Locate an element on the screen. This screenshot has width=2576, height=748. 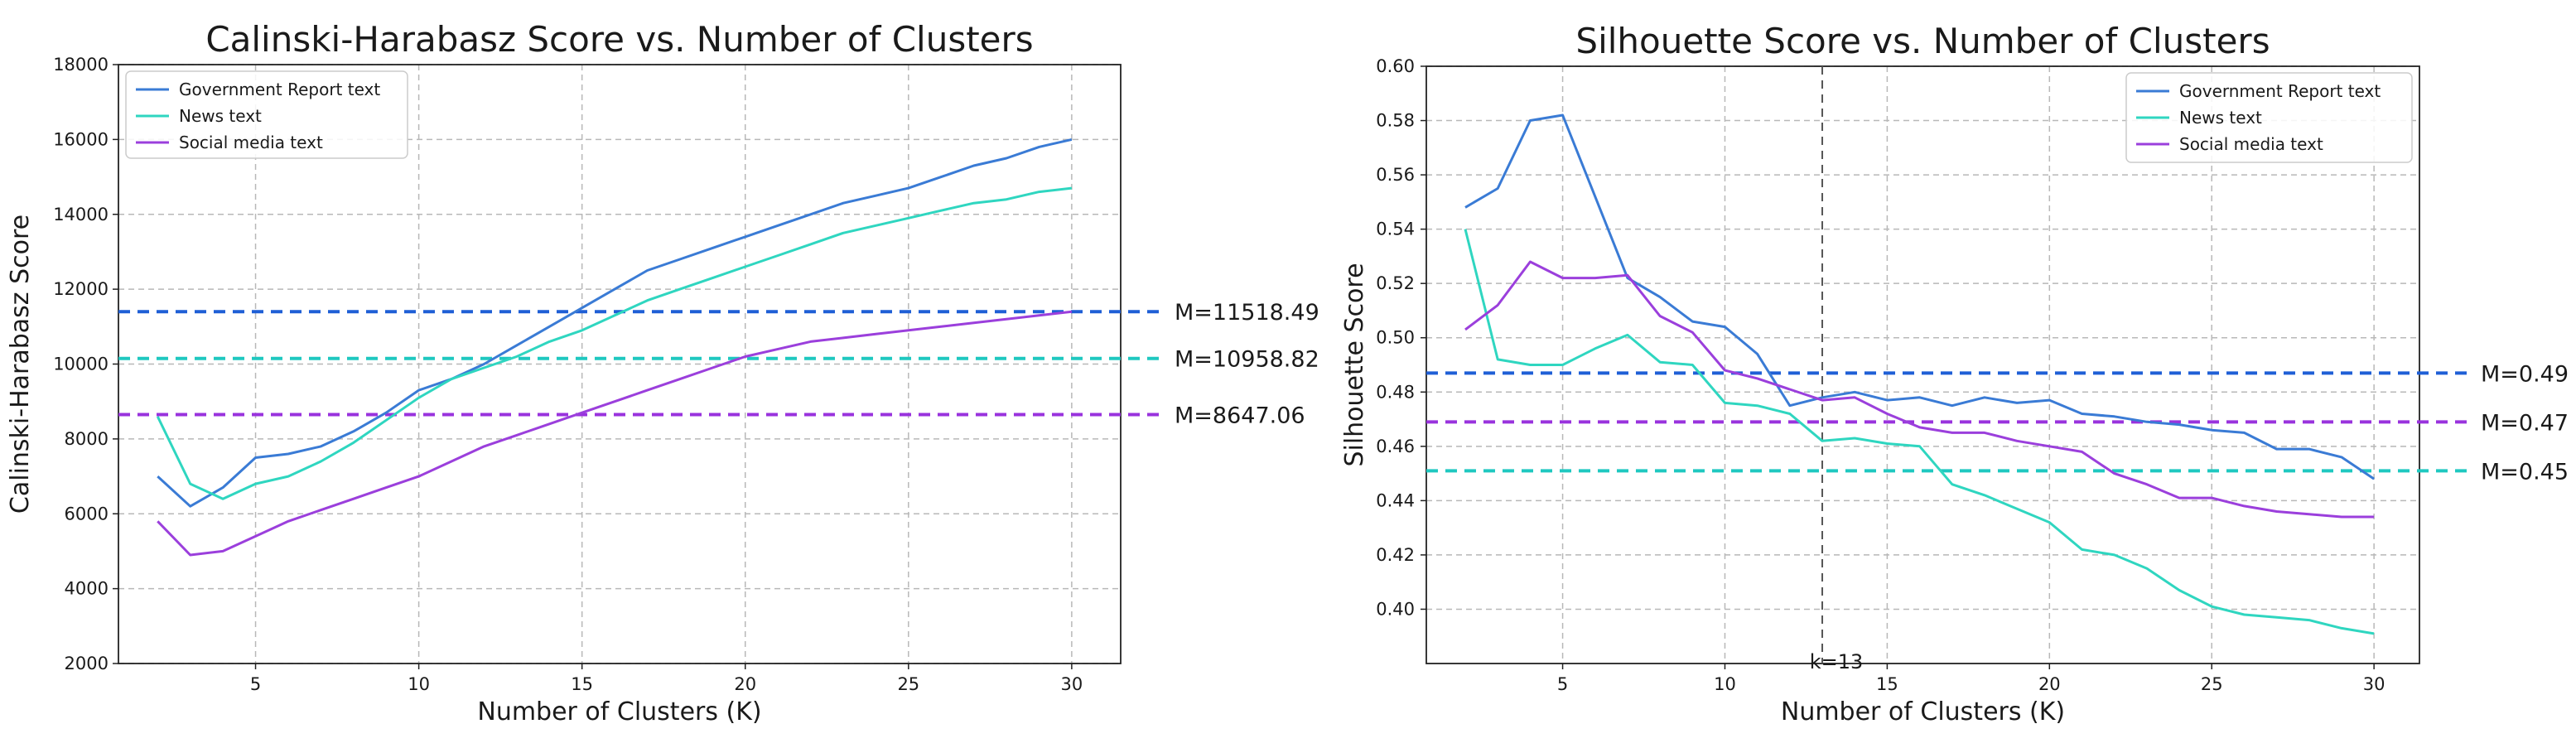
y-tick-label: 0.44 is located at coordinates (1395, 500).